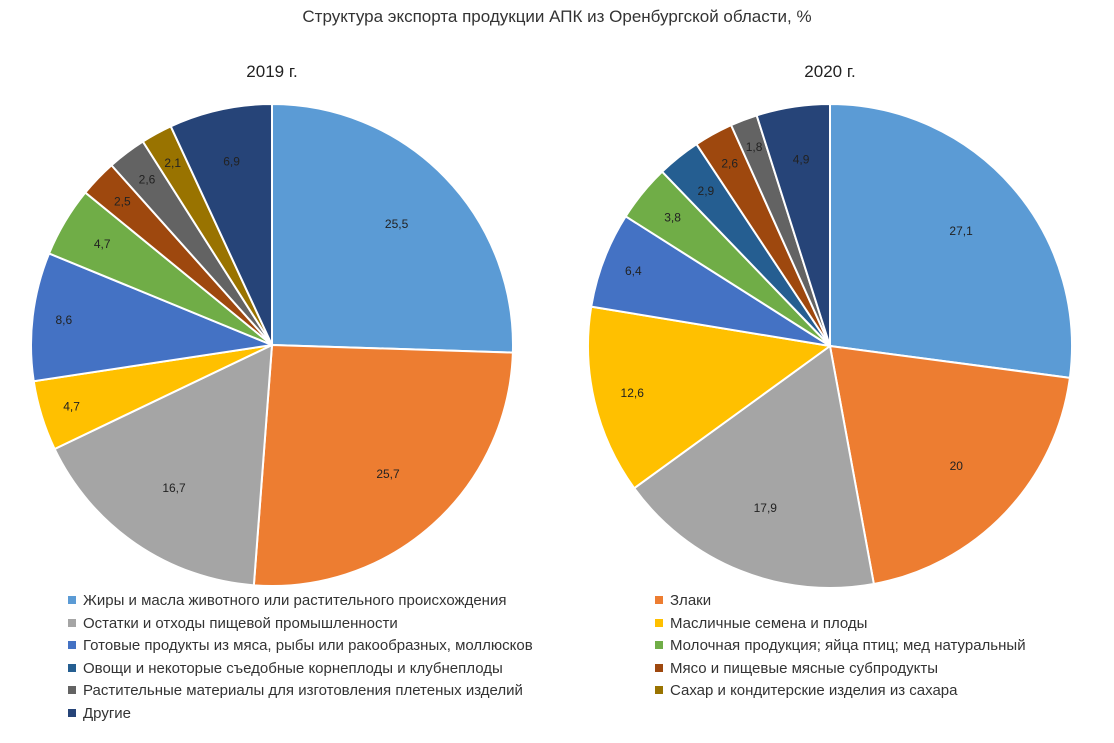 The height and width of the screenshot is (743, 1114). What do you see at coordinates (633, 271) in the screenshot?
I see `data-label: 6,4` at bounding box center [633, 271].